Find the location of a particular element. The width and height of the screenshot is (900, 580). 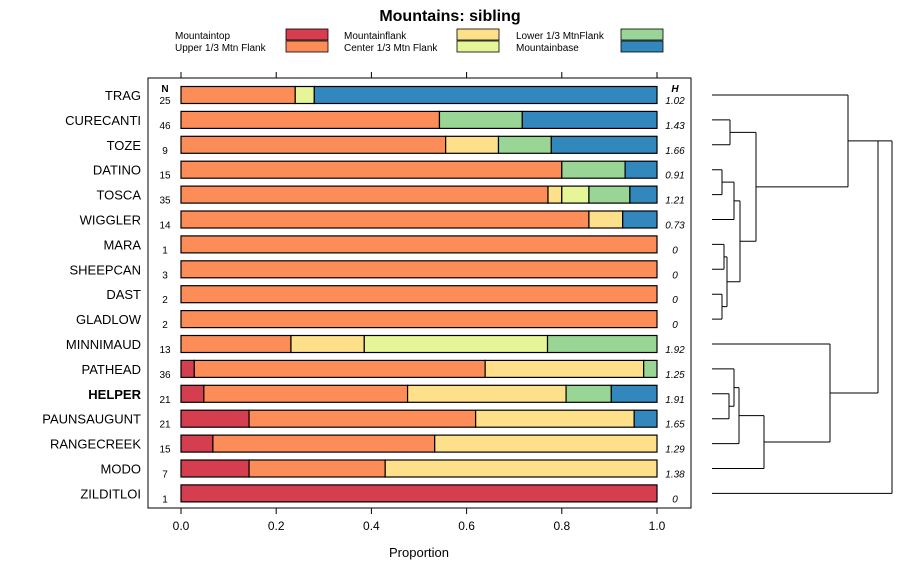

n-value: 14 is located at coordinates (165, 226).